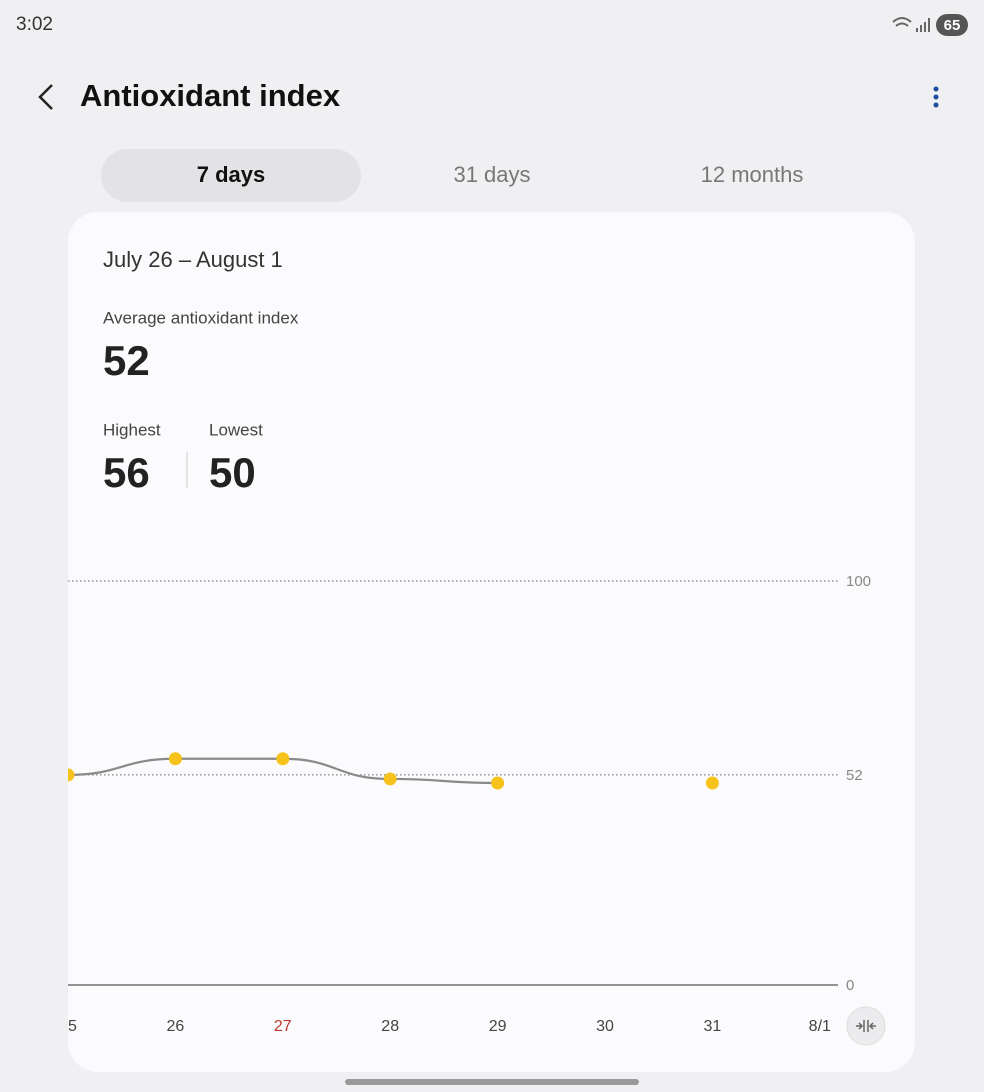 This screenshot has height=1092, width=984. Describe the element at coordinates (232, 472) in the screenshot. I see `lowest-value: 50` at that location.